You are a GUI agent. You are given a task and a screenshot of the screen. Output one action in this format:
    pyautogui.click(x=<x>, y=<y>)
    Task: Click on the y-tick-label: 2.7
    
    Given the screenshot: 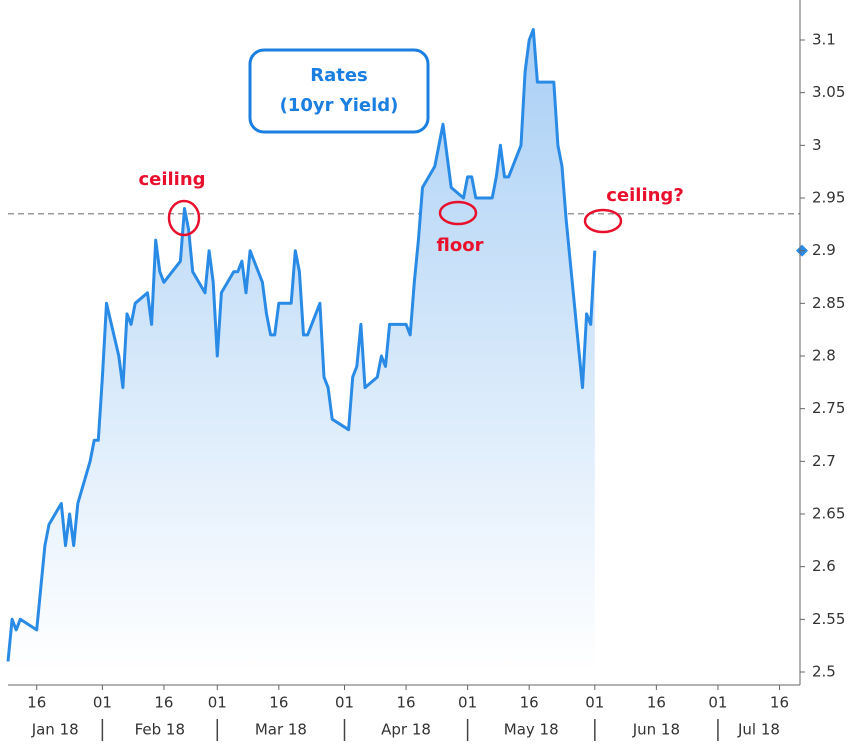 What is the action you would take?
    pyautogui.click(x=824, y=461)
    